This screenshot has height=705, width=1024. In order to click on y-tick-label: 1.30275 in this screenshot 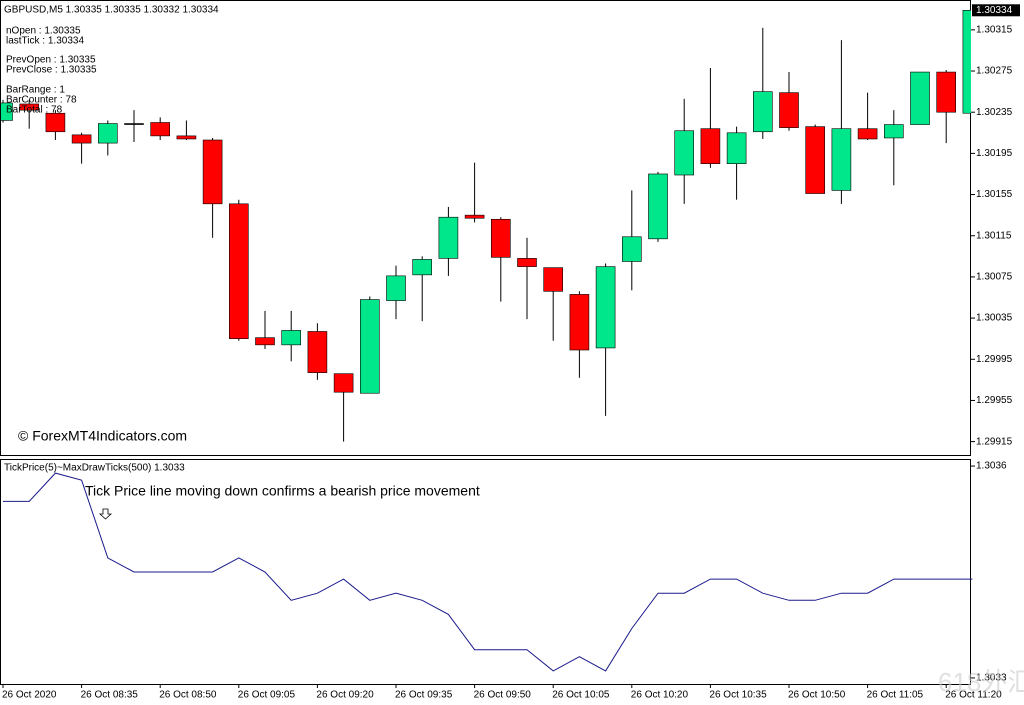, I will do `click(994, 71)`.